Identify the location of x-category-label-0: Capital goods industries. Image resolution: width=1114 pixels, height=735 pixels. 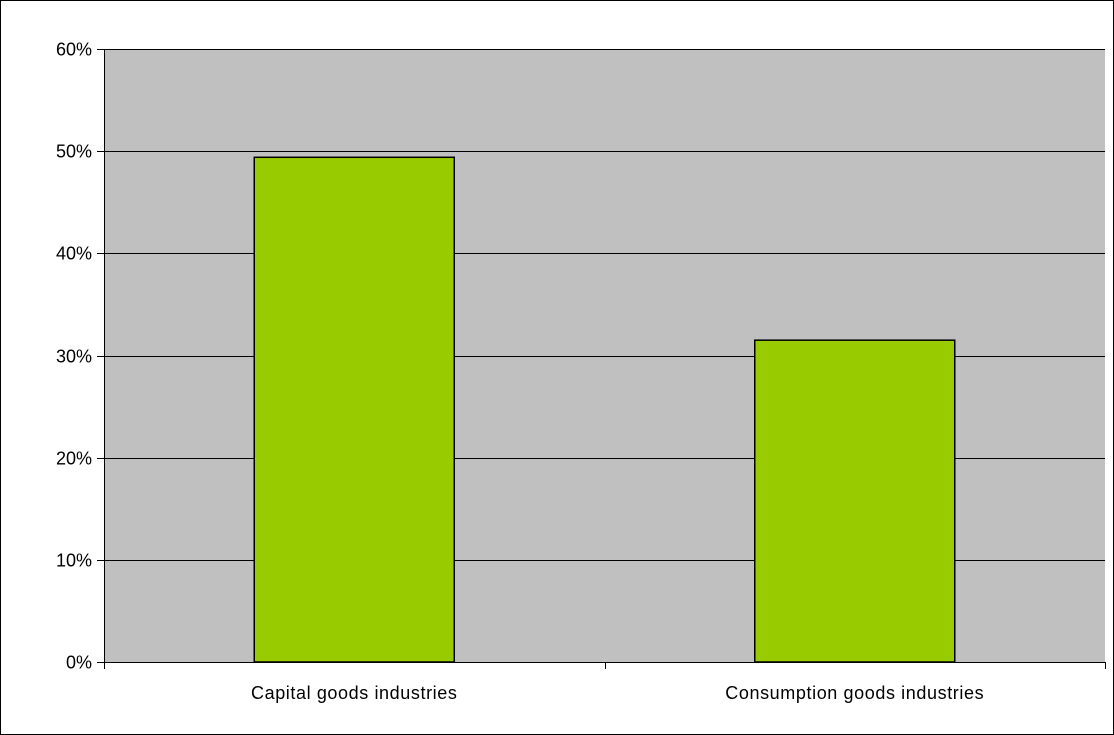
(354, 693).